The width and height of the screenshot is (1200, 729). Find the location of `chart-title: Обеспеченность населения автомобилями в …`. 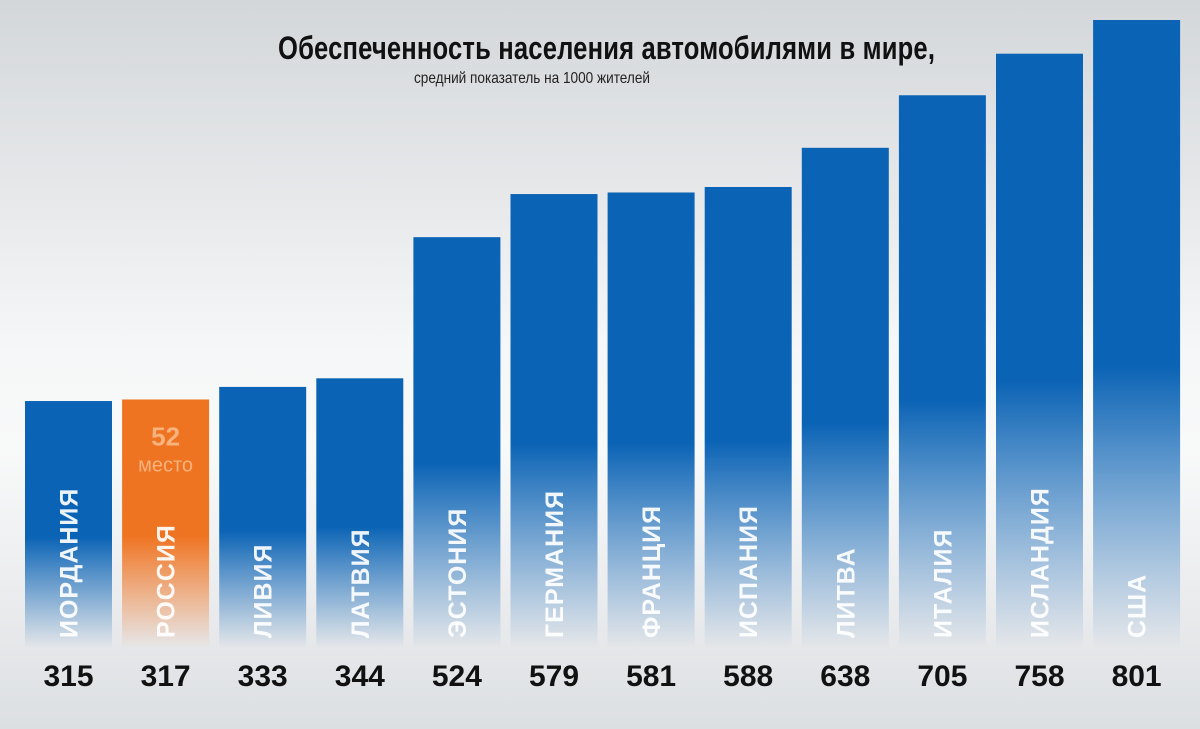

chart-title: Обеспеченность населения автомобилями в … is located at coordinates (607, 48).